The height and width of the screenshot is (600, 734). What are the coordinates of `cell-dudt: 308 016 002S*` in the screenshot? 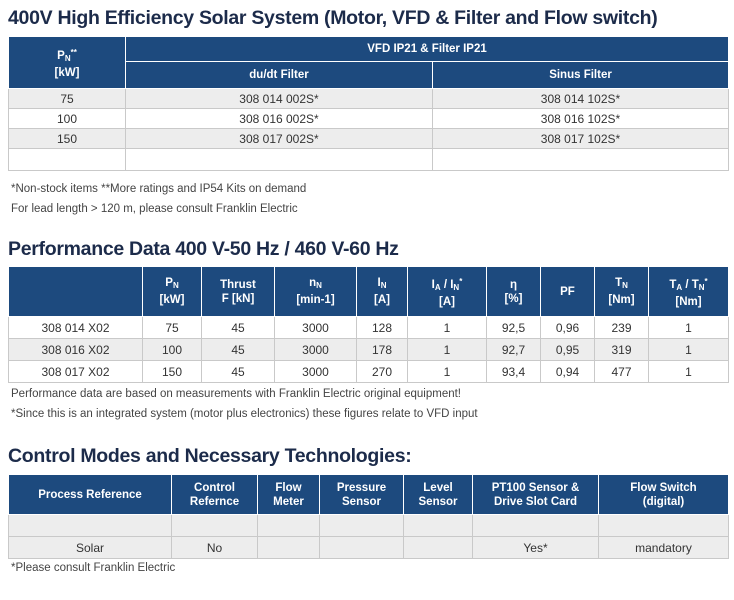 It's located at (279, 118).